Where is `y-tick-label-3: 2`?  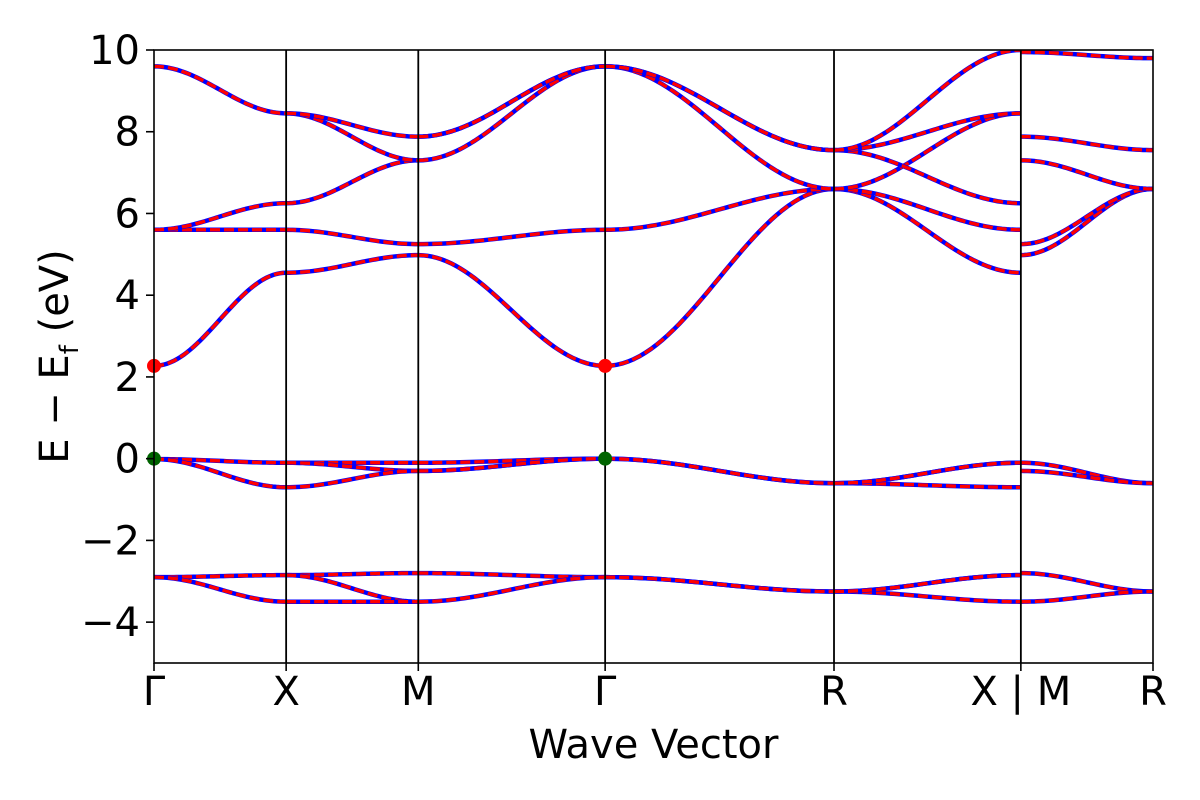
y-tick-label-3: 2 is located at coordinates (127, 378).